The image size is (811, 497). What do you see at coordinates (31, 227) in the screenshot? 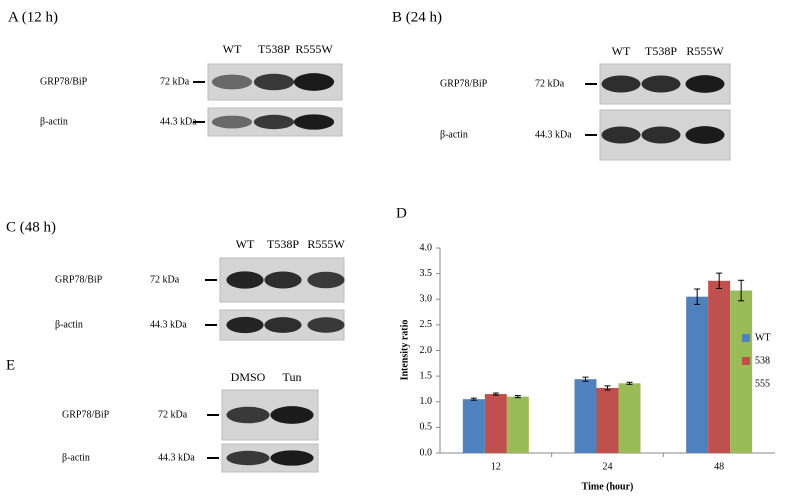
I see `panel-label: C (48 h)` at bounding box center [31, 227].